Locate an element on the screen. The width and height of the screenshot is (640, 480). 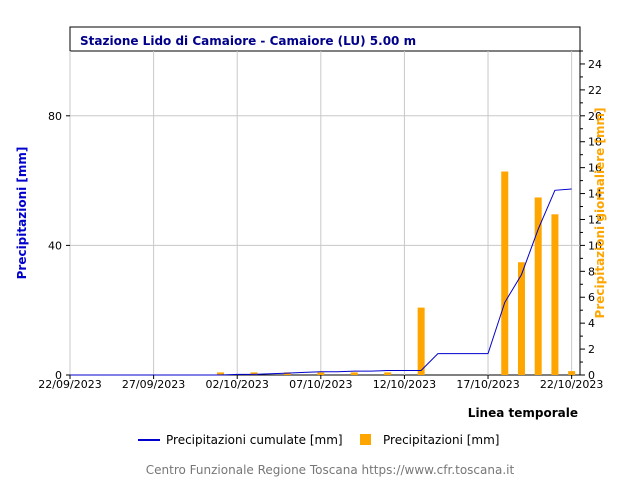
legend-label-daily: Precipitazioni [mm] is located at coordinates (441, 440).